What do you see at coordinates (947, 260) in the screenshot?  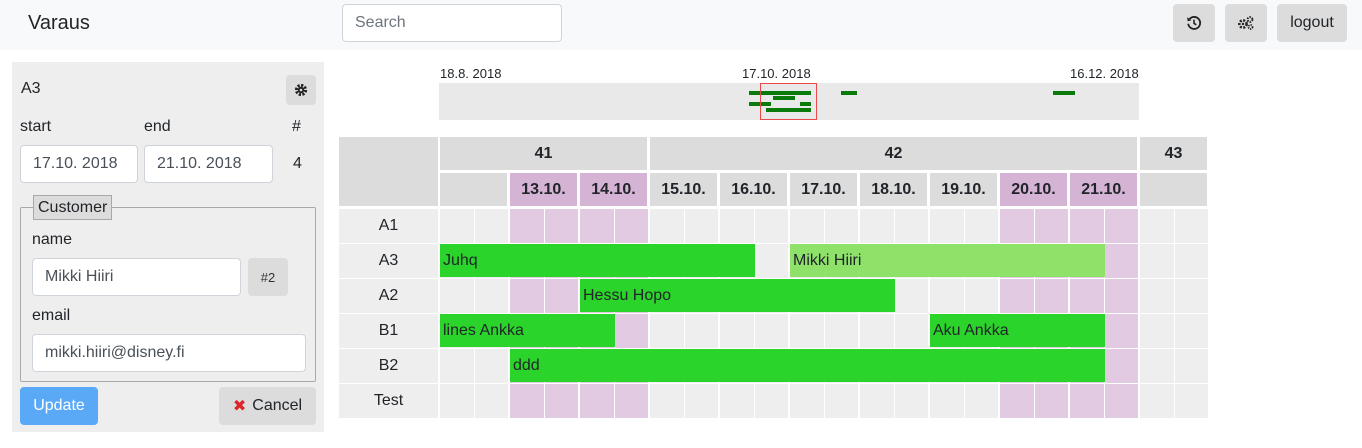 I see `reservation-bar: Mikki Hiiri` at bounding box center [947, 260].